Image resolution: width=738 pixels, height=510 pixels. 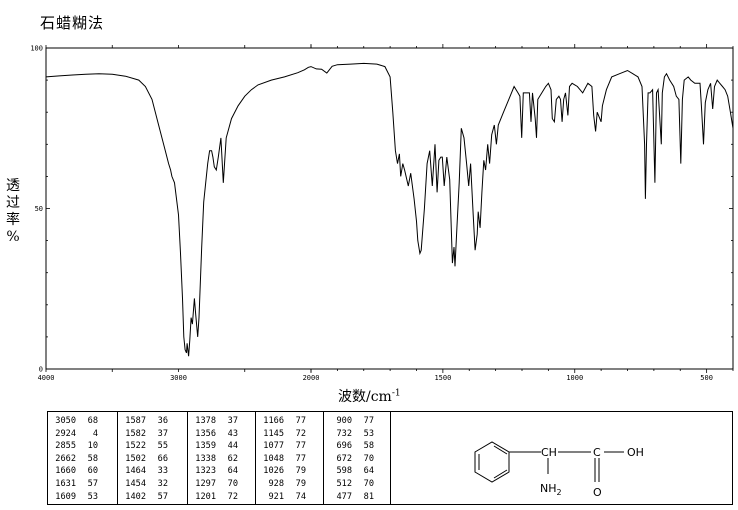 I want to click on peak-row: 1166 77, so click(x=289, y=421).